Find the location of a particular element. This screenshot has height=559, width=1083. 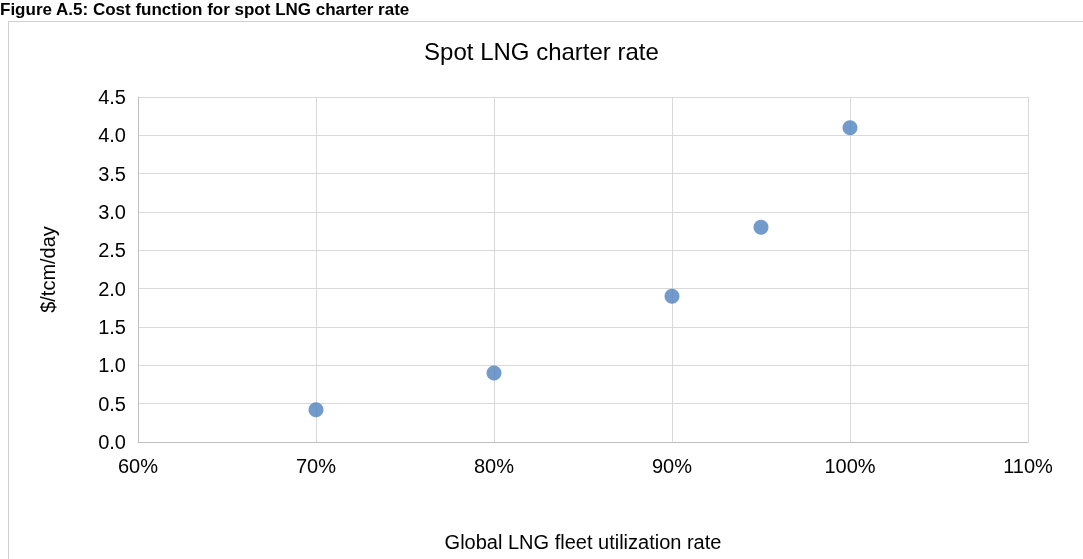

y-tick-label: 4.0 is located at coordinates (112, 135).